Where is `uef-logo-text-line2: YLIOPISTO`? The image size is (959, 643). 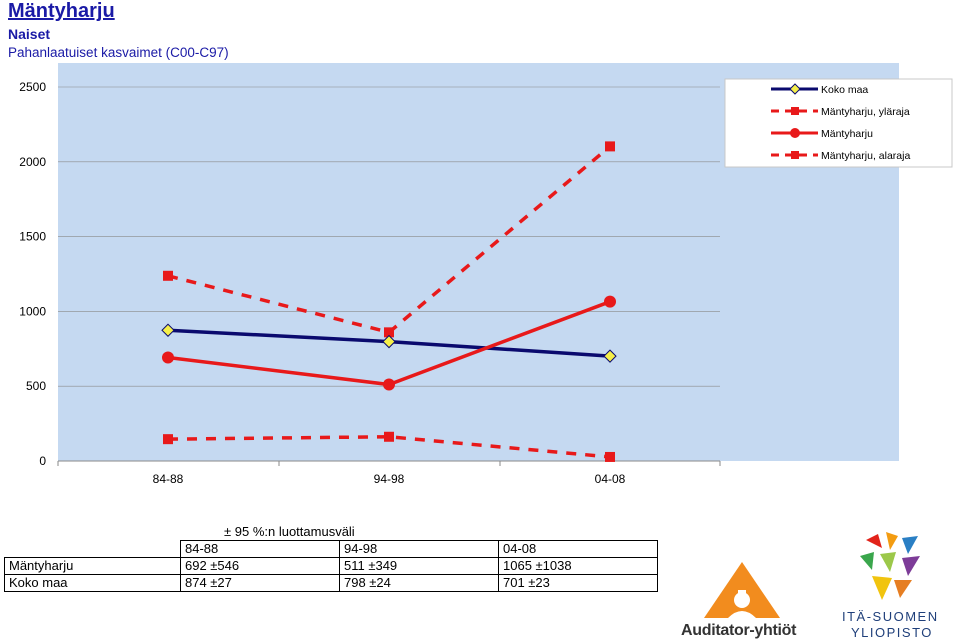 uef-logo-text-line2: YLIOPISTO is located at coordinates (892, 632).